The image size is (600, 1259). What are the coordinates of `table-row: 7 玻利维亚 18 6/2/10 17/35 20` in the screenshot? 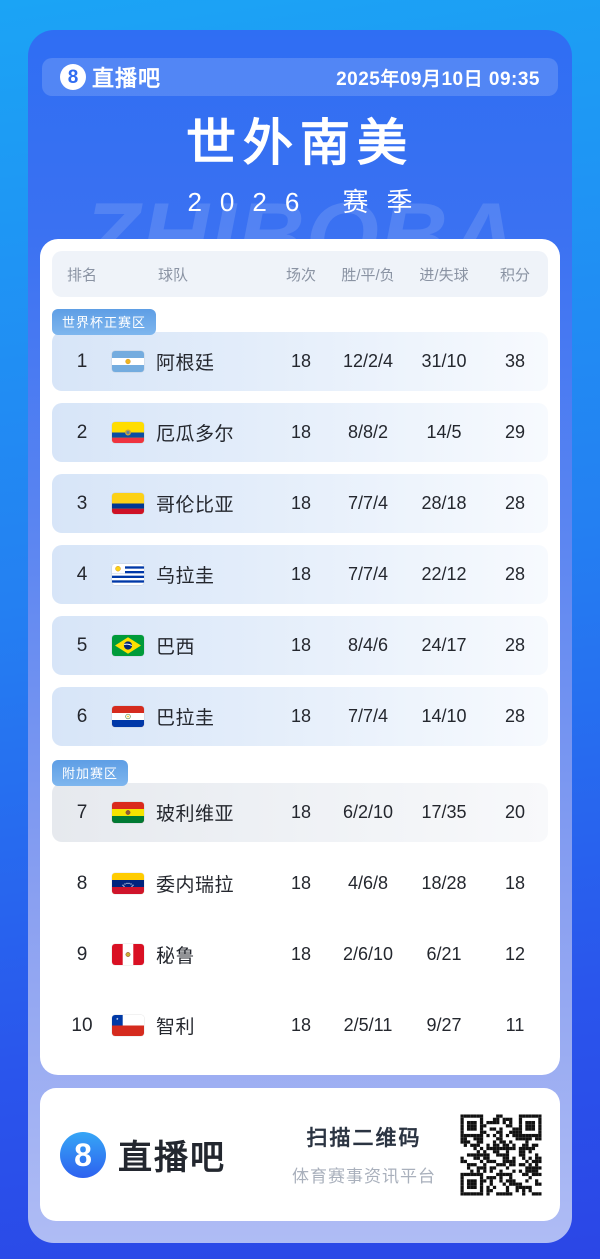 It's located at (300, 812).